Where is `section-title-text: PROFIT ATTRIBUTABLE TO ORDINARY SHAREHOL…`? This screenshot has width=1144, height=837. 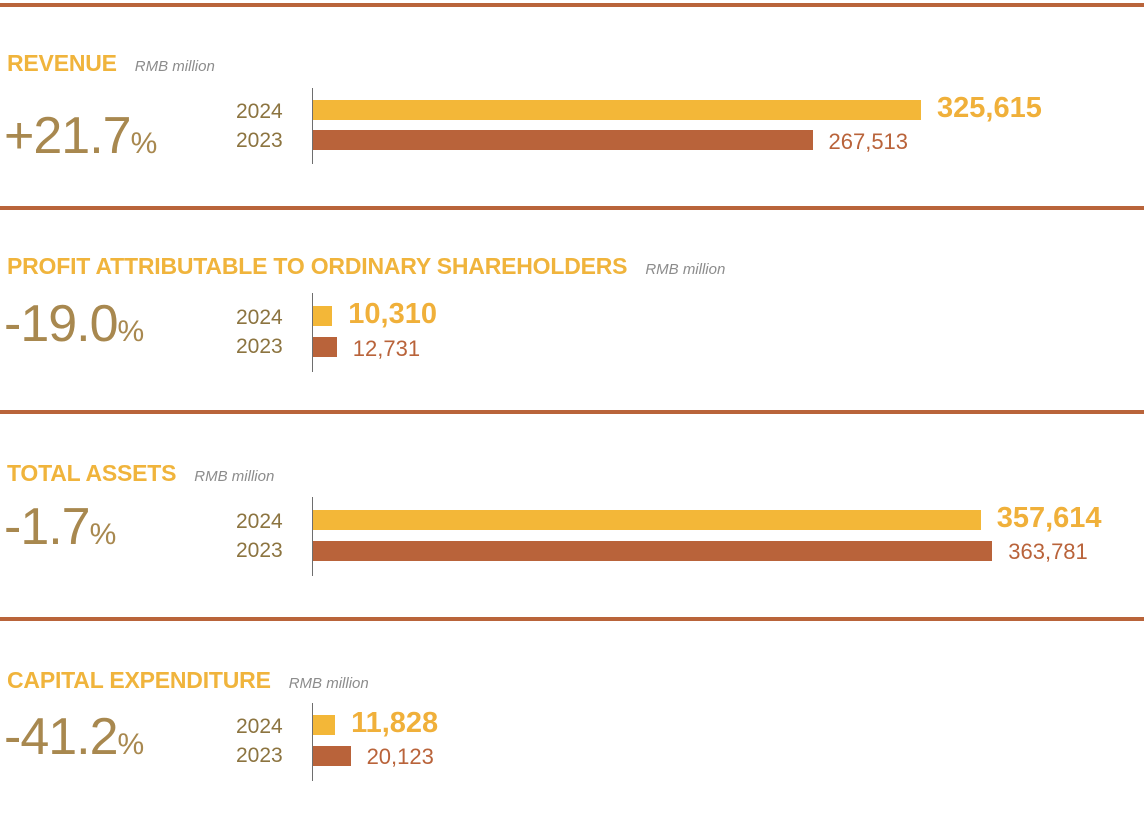
section-title-text: PROFIT ATTRIBUTABLE TO ORDINARY SHAREHOL… is located at coordinates (317, 266).